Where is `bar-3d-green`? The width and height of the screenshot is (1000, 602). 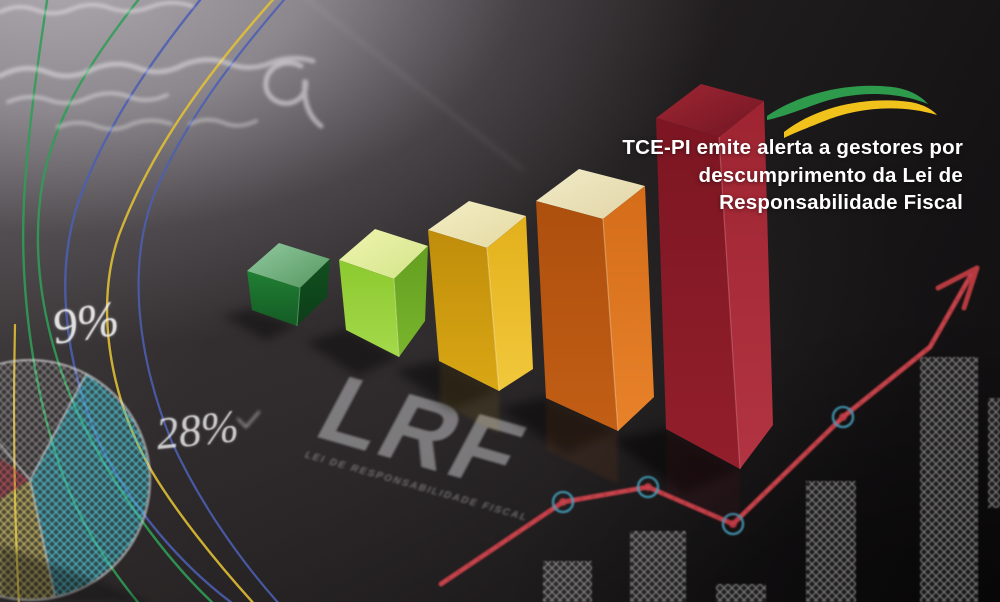
bar-3d-green is located at coordinates (288, 285).